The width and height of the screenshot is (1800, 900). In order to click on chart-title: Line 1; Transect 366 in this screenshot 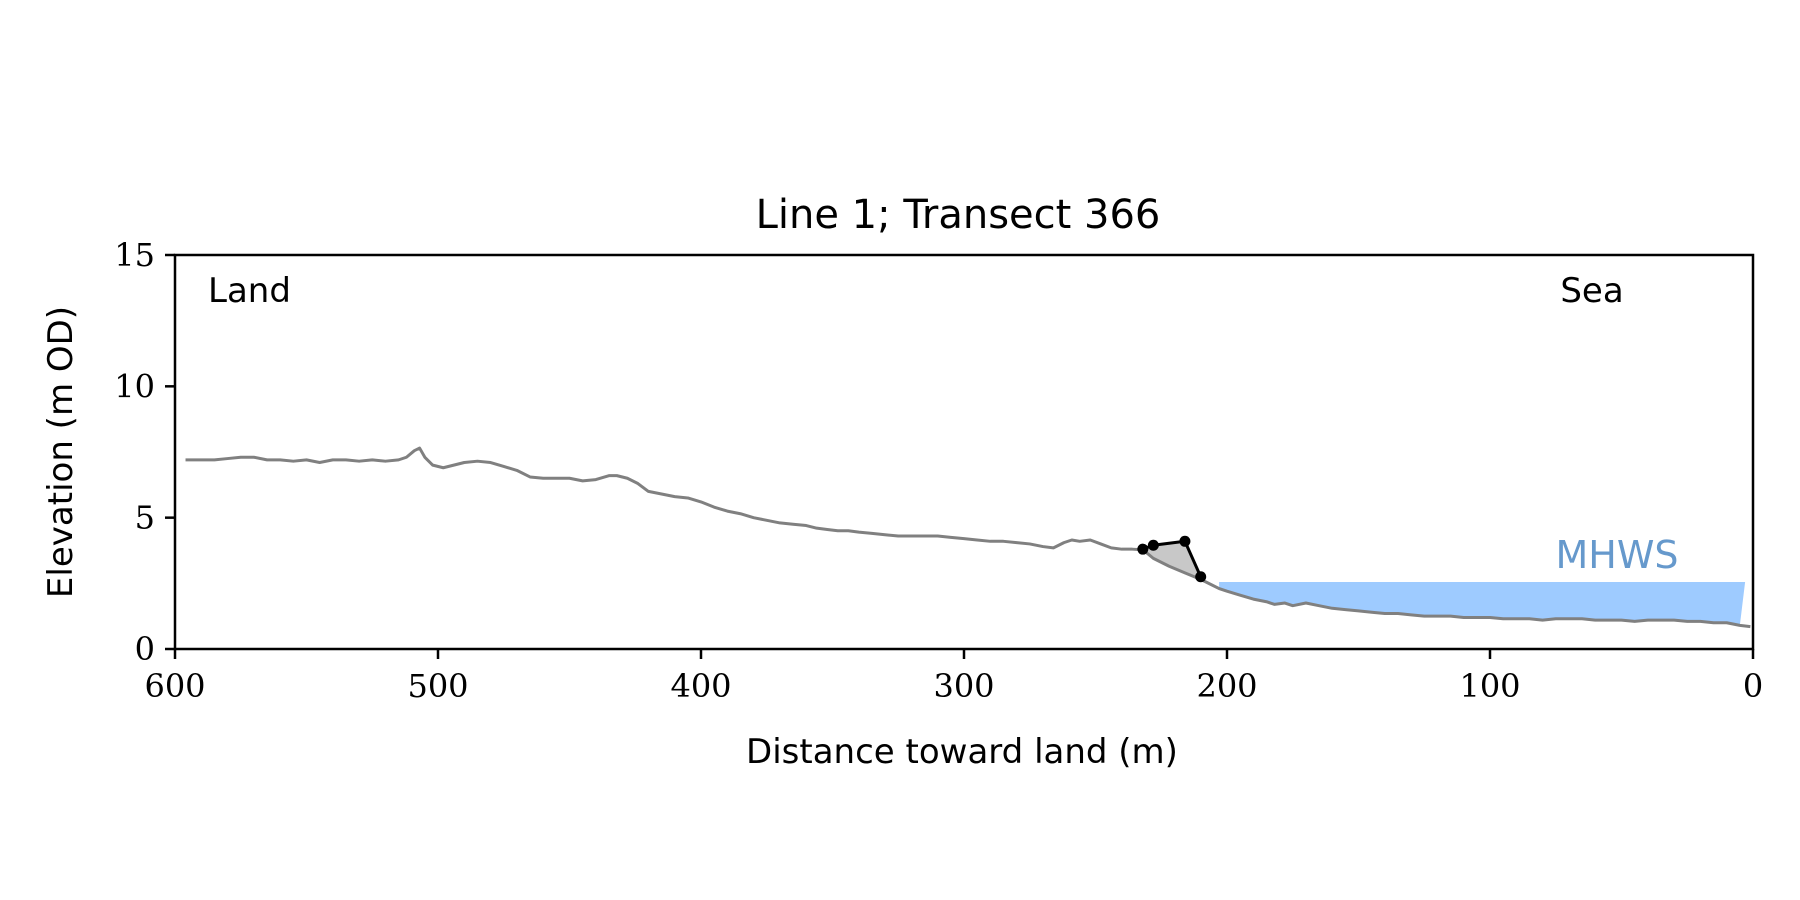, I will do `click(958, 215)`.